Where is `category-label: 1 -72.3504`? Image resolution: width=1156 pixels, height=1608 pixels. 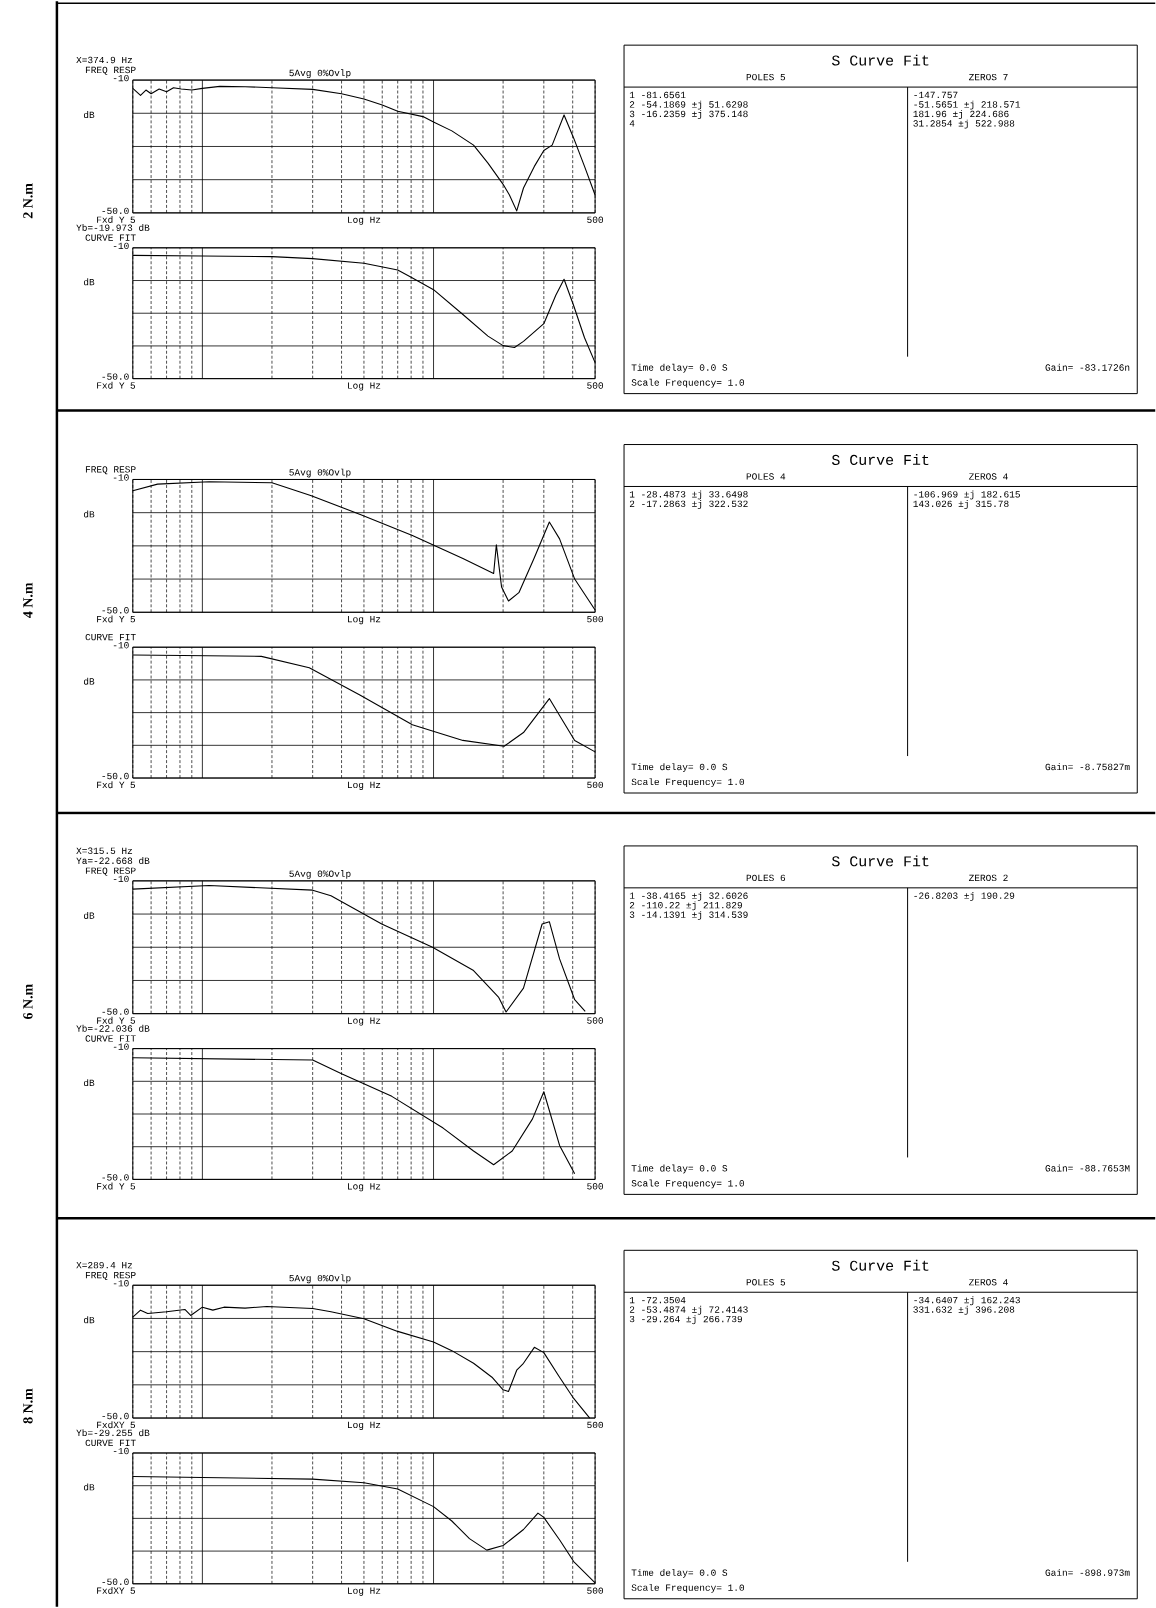 category-label: 1 -72.3504 is located at coordinates (657, 1300).